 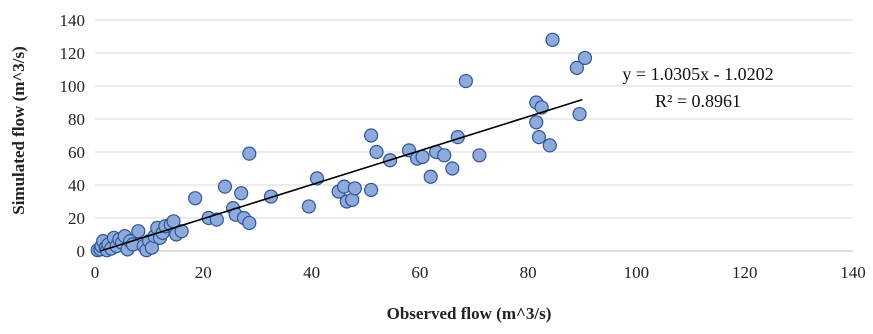 I want to click on y-tick-label: 120, so click(x=73, y=53).